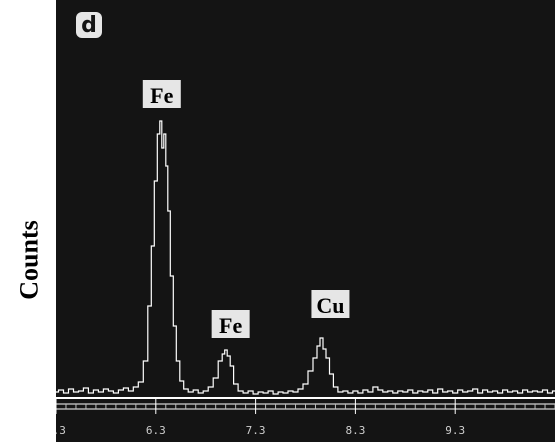  I want to click on x-tick-label: 6.3, so click(156, 430).